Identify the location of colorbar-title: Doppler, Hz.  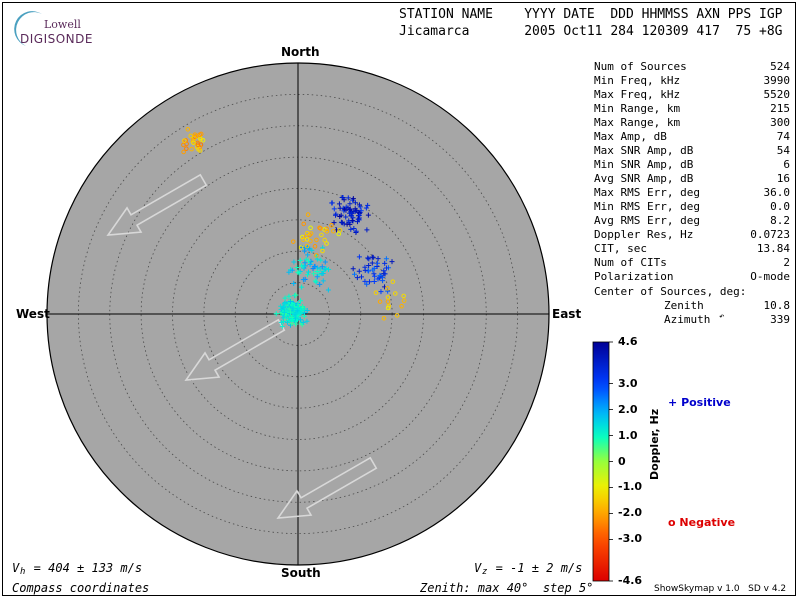
(654, 444).